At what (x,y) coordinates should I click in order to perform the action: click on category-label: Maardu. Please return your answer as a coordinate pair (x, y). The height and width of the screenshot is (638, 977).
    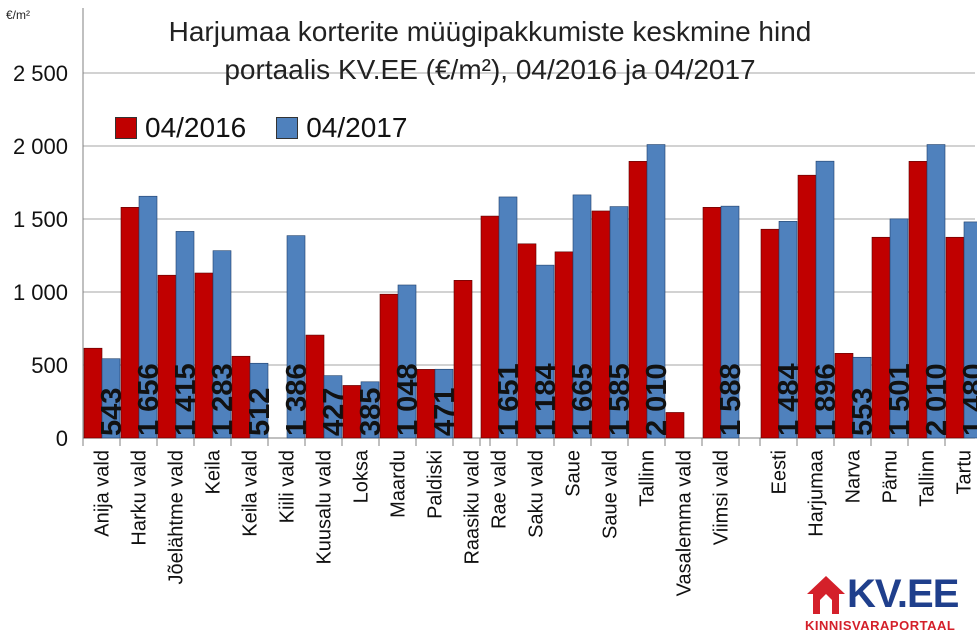
    Looking at the image, I should click on (399, 484).